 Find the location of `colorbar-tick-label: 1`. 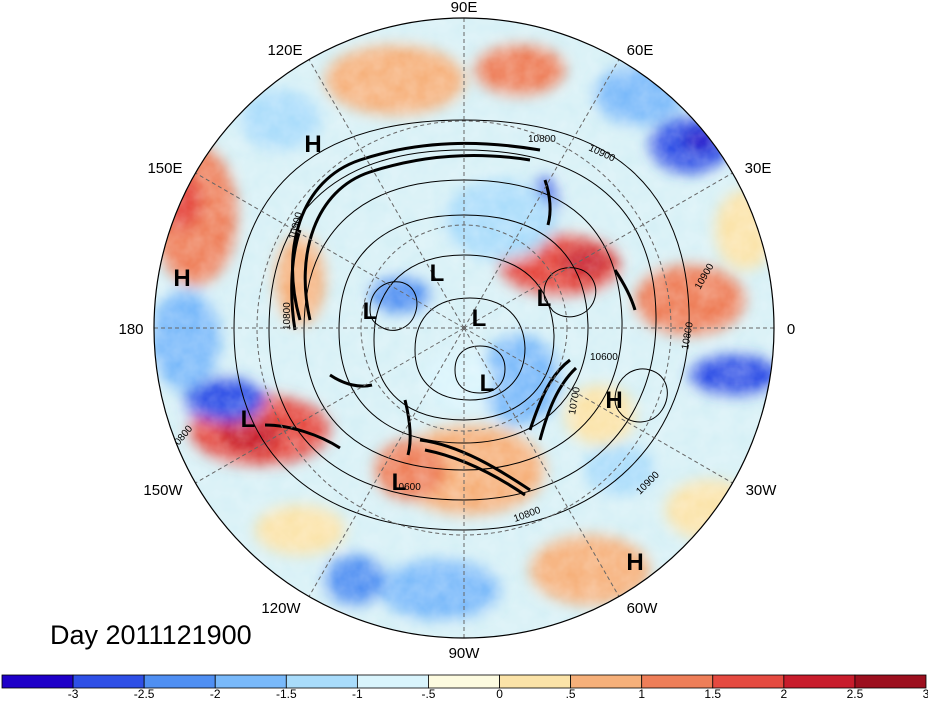

colorbar-tick-label: 1 is located at coordinates (641, 694).